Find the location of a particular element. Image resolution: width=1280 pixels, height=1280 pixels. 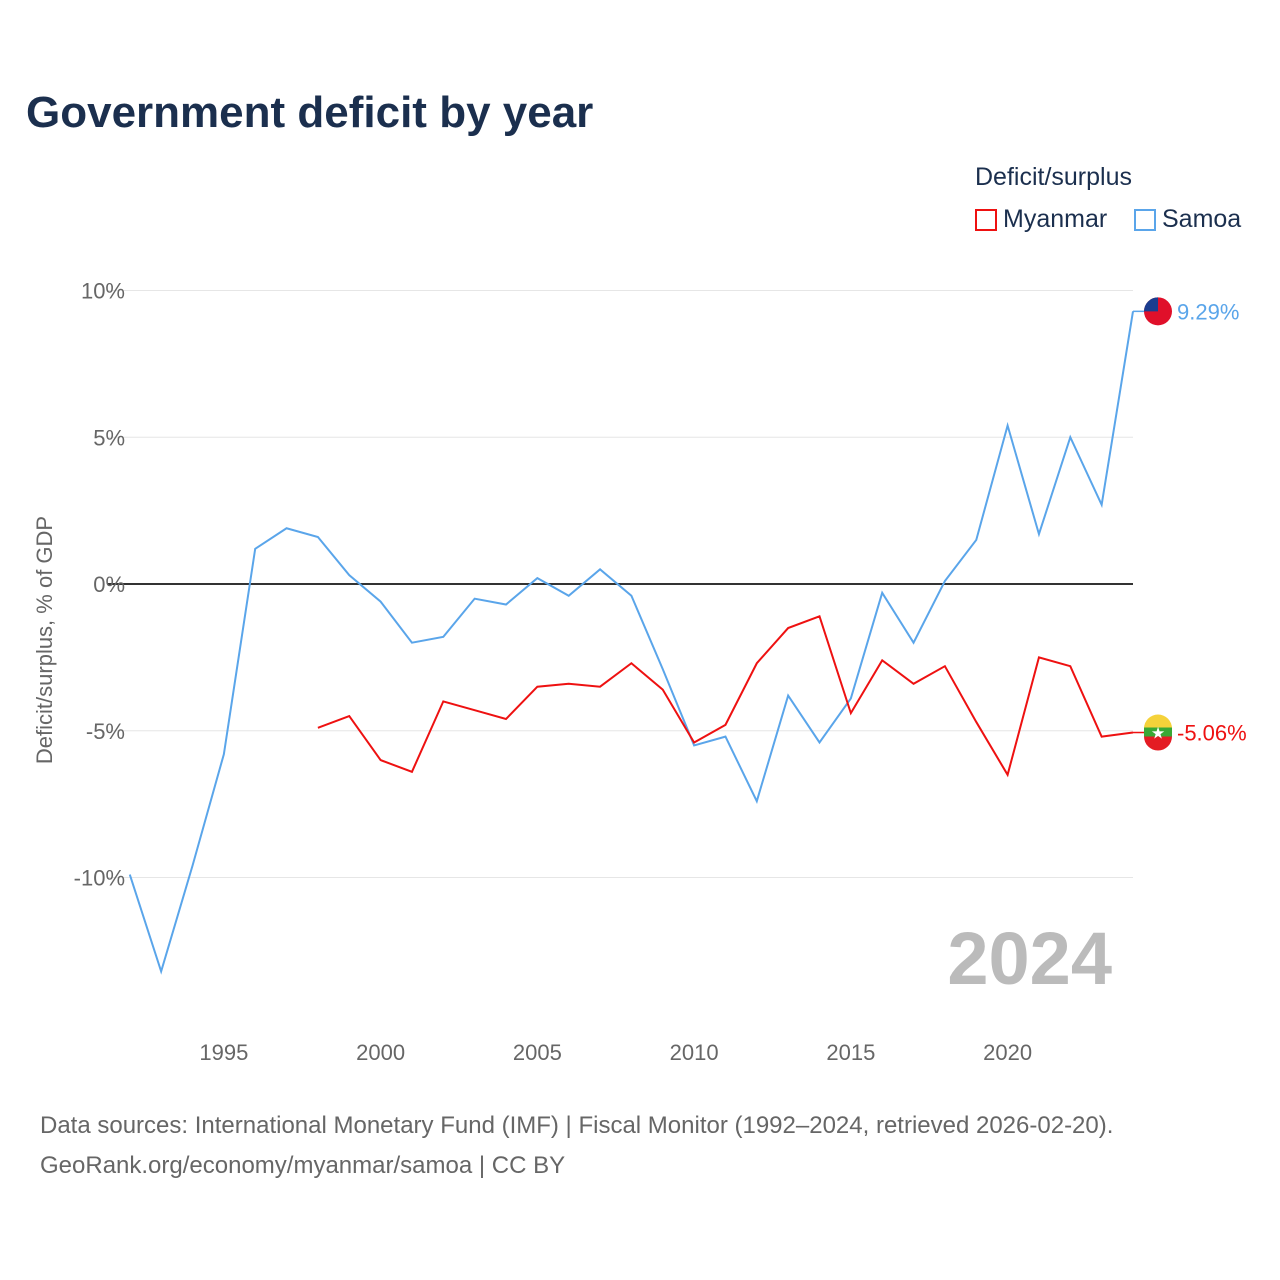

y-tick-label: -5% is located at coordinates (105, 731).